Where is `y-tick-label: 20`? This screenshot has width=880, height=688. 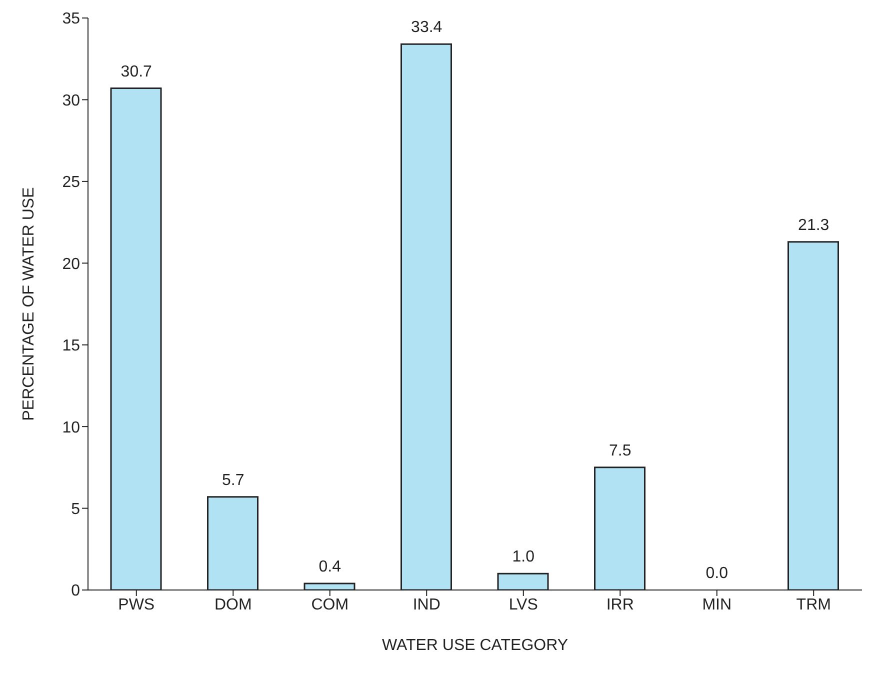
y-tick-label: 20 is located at coordinates (71, 264).